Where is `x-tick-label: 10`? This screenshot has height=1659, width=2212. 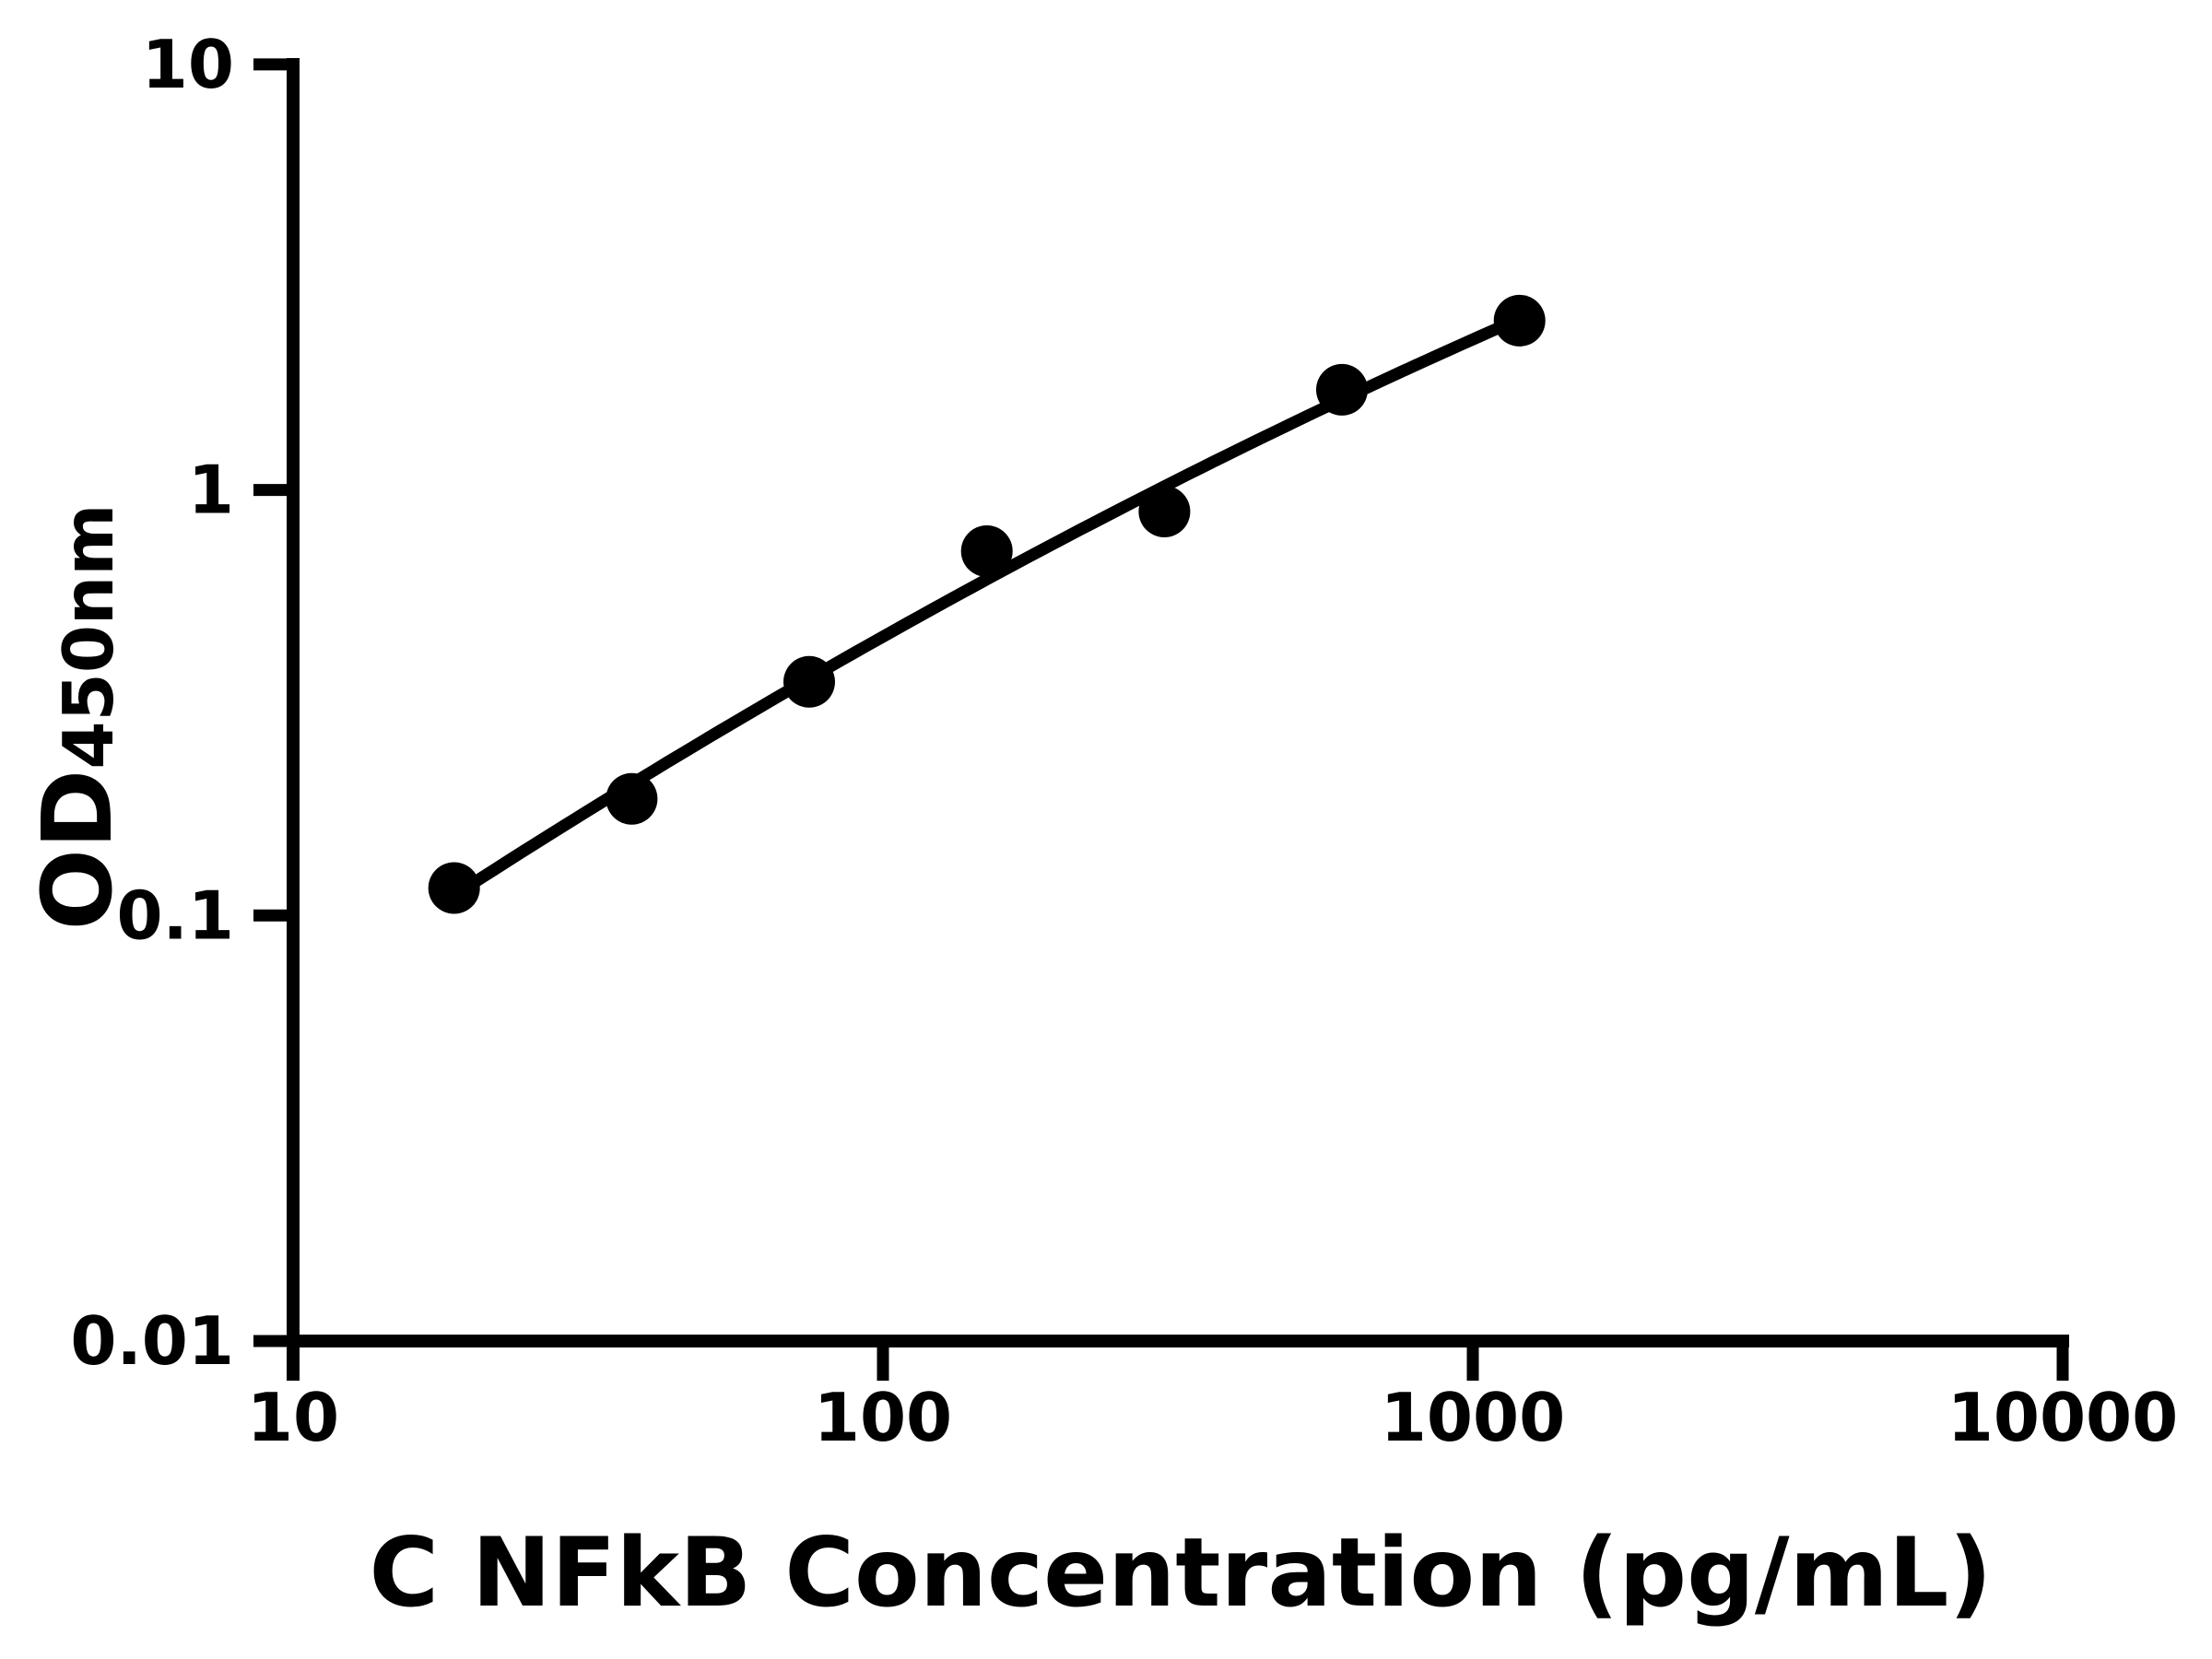 x-tick-label: 10 is located at coordinates (293, 1417).